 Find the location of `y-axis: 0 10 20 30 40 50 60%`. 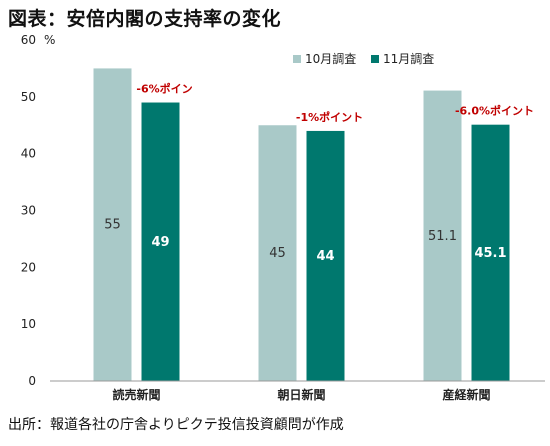

y-axis: 0 10 20 30 40 50 60% is located at coordinates (38, 210).